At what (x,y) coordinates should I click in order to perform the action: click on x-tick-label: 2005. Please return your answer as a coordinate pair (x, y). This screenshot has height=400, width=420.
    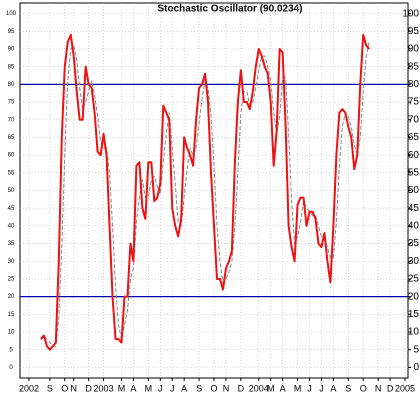
    Looking at the image, I should click on (405, 388).